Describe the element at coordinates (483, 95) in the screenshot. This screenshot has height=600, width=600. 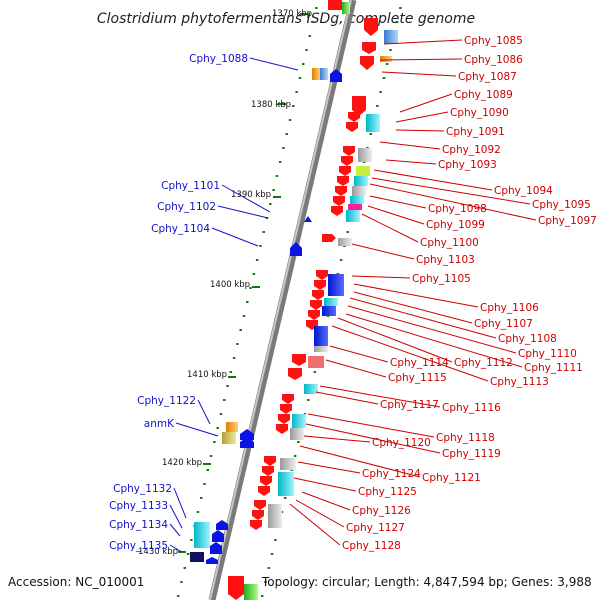
I see `gene-label: Cphy_1089` at that location.